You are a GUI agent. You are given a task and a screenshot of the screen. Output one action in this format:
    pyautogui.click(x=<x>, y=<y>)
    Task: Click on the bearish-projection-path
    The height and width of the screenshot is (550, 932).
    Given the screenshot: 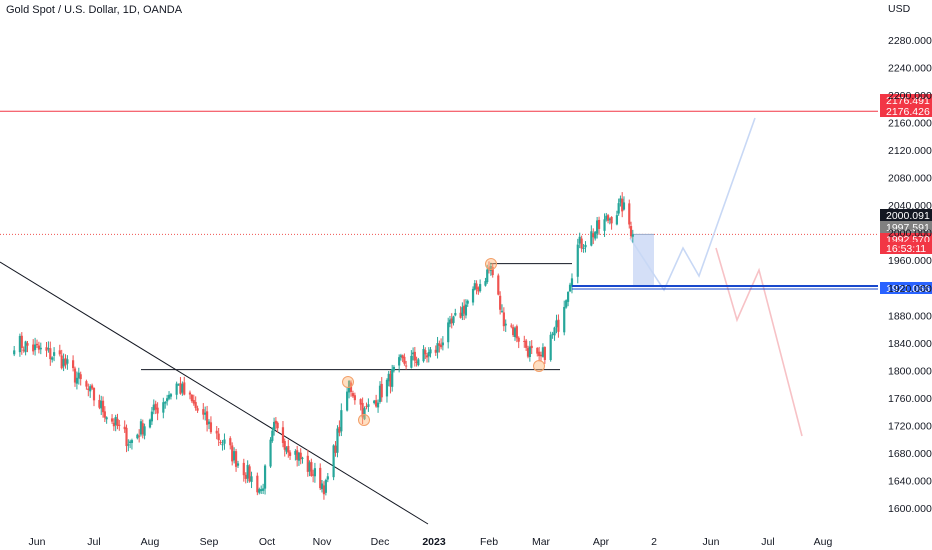 What is the action you would take?
    pyautogui.click(x=759, y=342)
    